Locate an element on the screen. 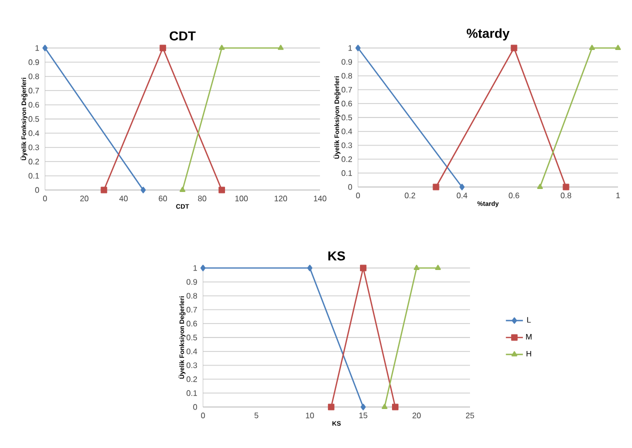 The height and width of the screenshot is (448, 632). chart-title: %tardy is located at coordinates (488, 34).